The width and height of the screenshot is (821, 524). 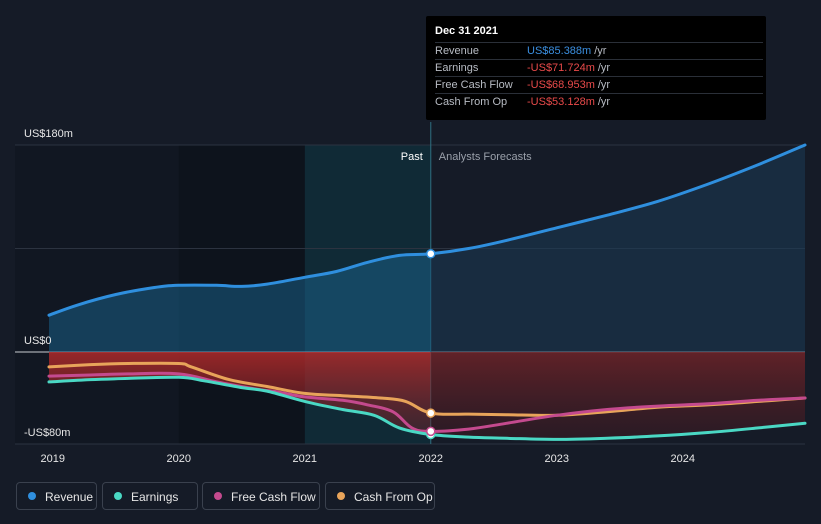 What do you see at coordinates (48, 134) in the screenshot?
I see `y-axis-label: US$180m` at bounding box center [48, 134].